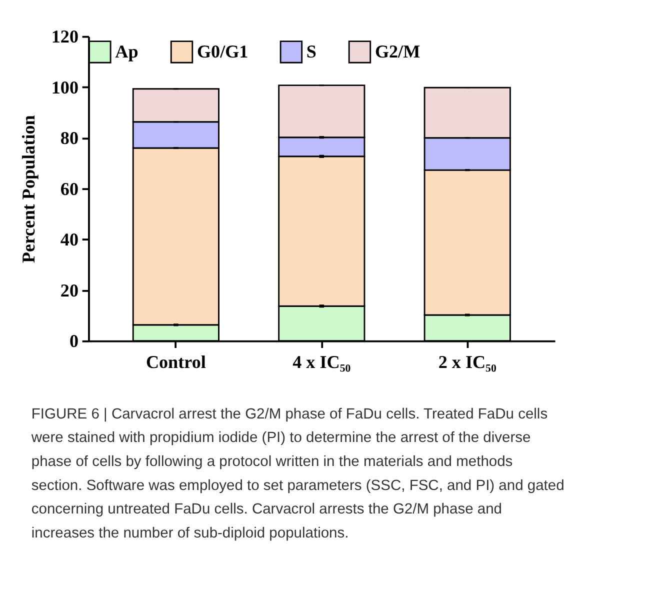 This screenshot has height=602, width=669. What do you see at coordinates (65, 87) in the screenshot?
I see `y-tick-label: 100` at bounding box center [65, 87].